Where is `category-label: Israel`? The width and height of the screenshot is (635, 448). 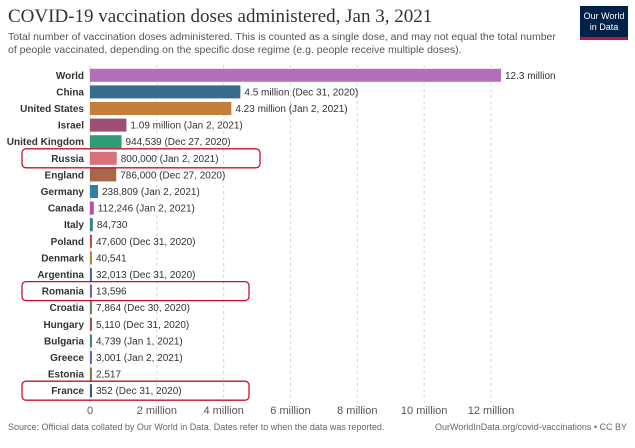 category-label: Israel is located at coordinates (71, 126).